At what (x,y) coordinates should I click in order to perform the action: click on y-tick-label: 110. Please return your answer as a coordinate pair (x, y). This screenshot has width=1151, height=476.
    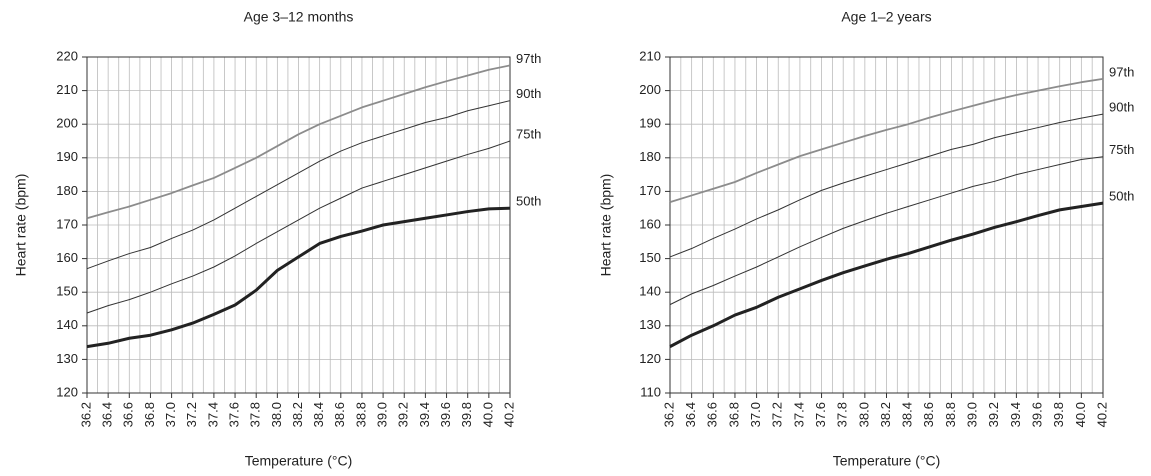
    Looking at the image, I should click on (650, 391).